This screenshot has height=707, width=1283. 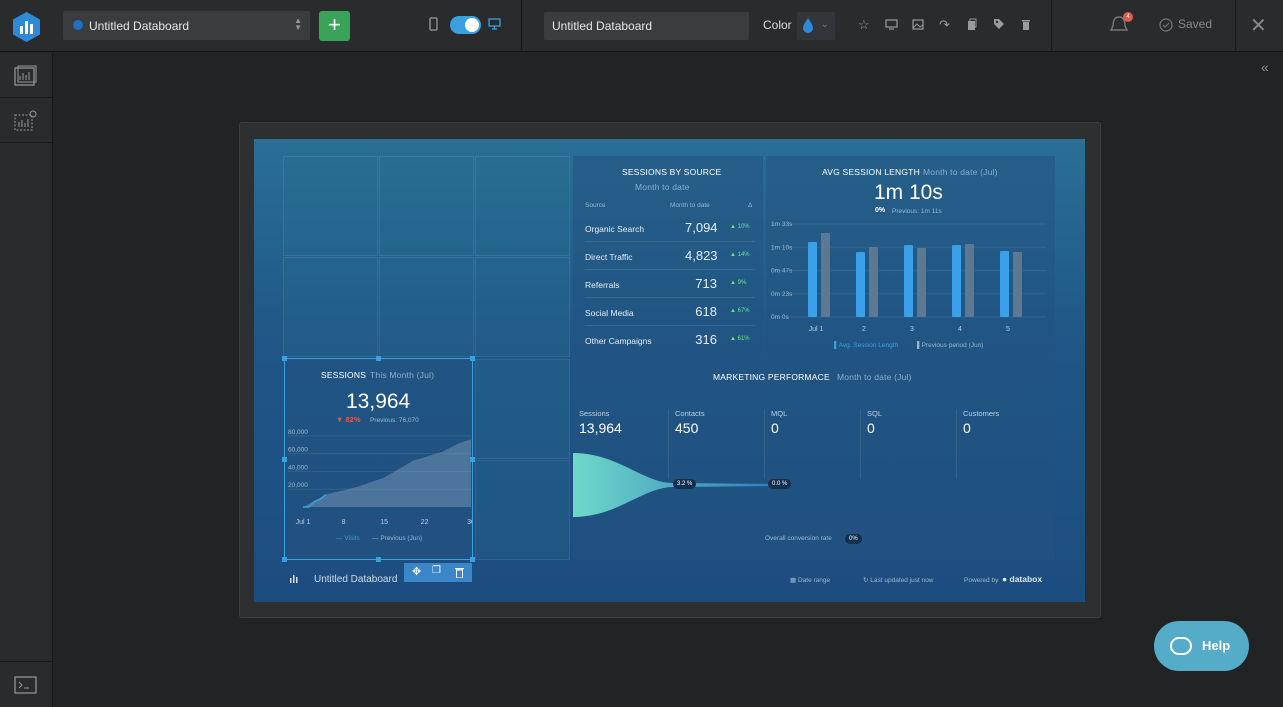 I want to click on y-tick-label: 80,000, so click(x=298, y=432).